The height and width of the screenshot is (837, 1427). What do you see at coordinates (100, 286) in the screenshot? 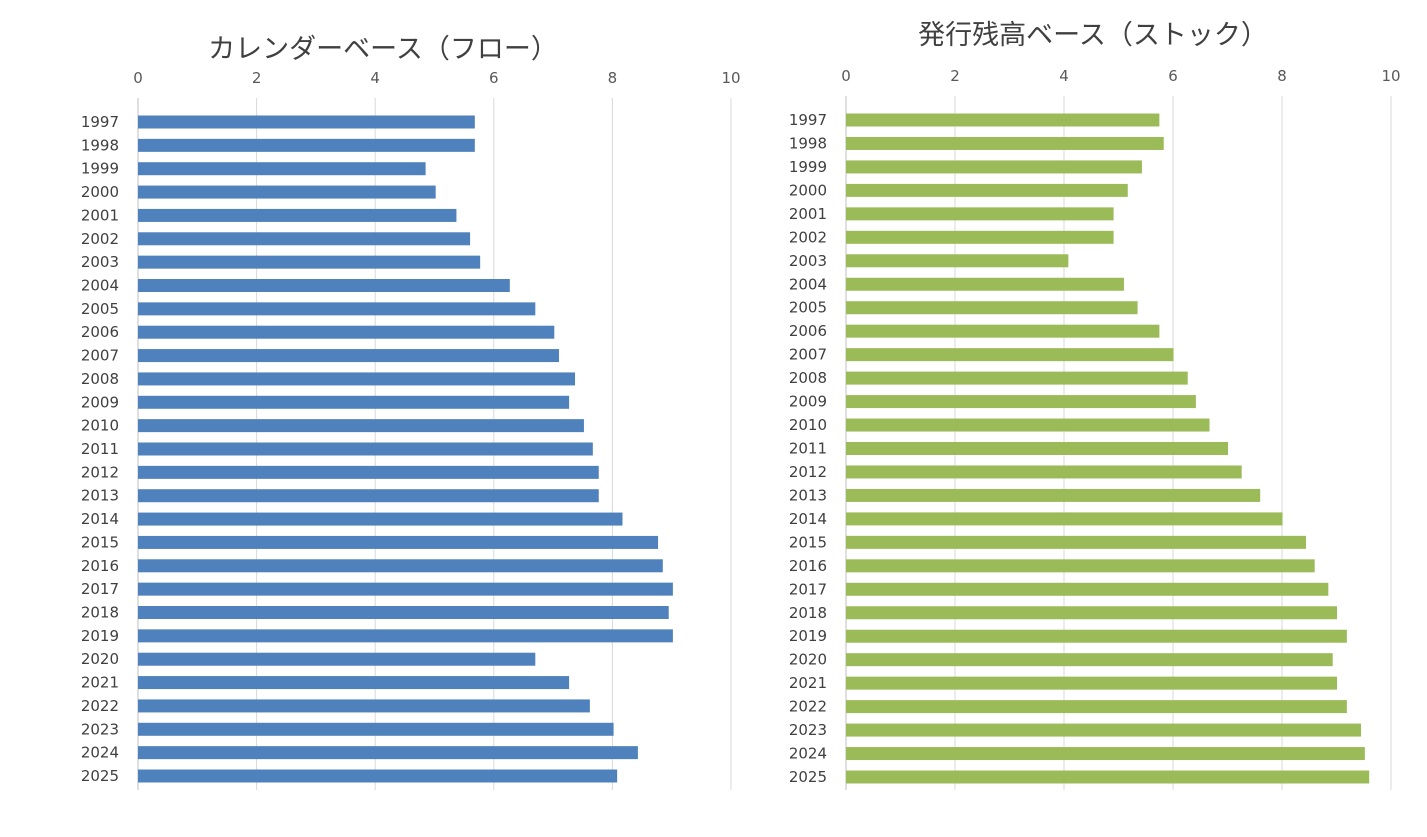
I see `flow-category-label: 2004` at bounding box center [100, 286].